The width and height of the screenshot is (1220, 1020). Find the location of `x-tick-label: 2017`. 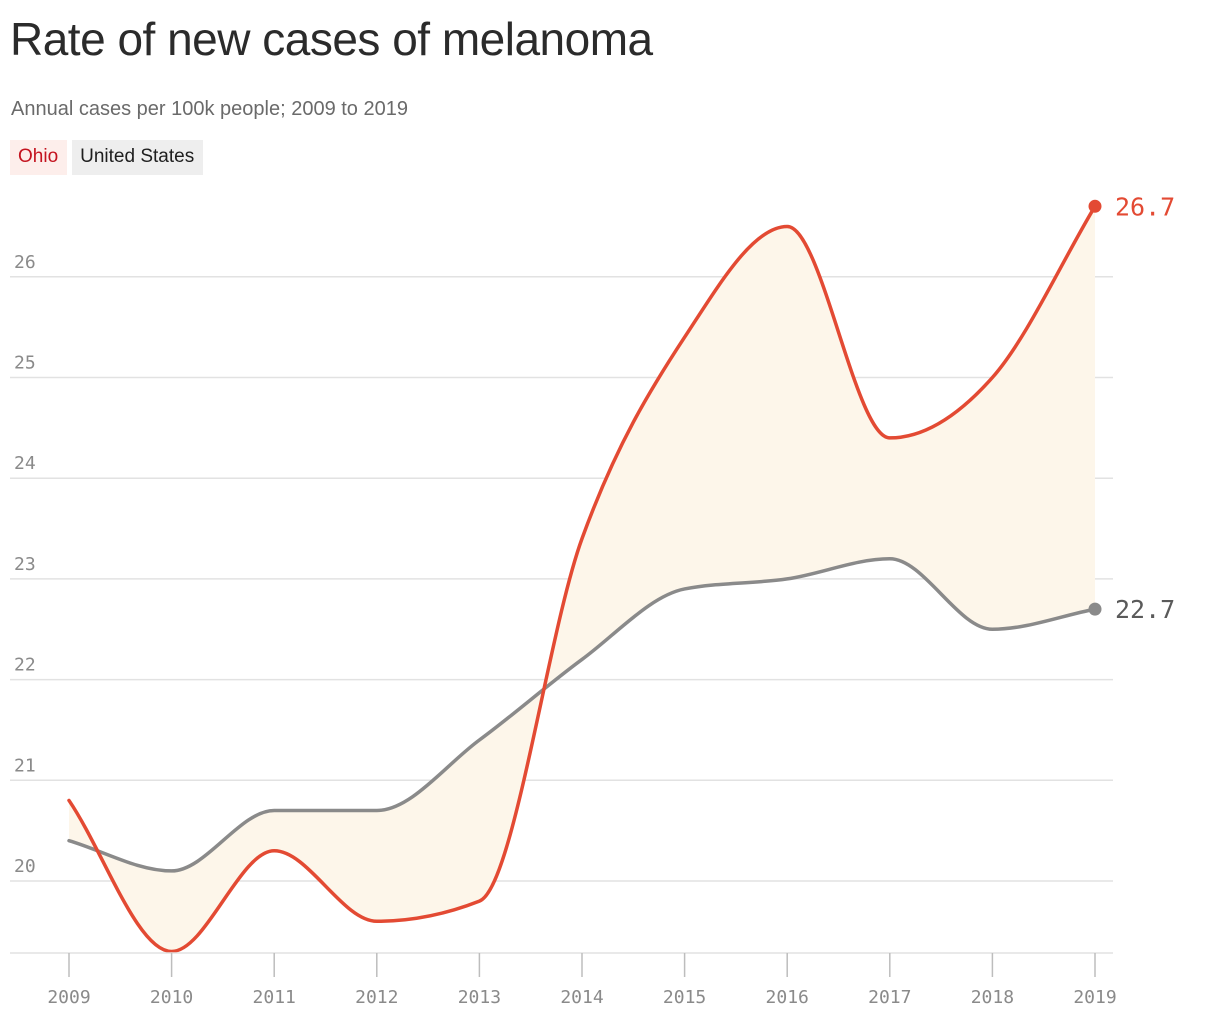

x-tick-label: 2017 is located at coordinates (889, 997).